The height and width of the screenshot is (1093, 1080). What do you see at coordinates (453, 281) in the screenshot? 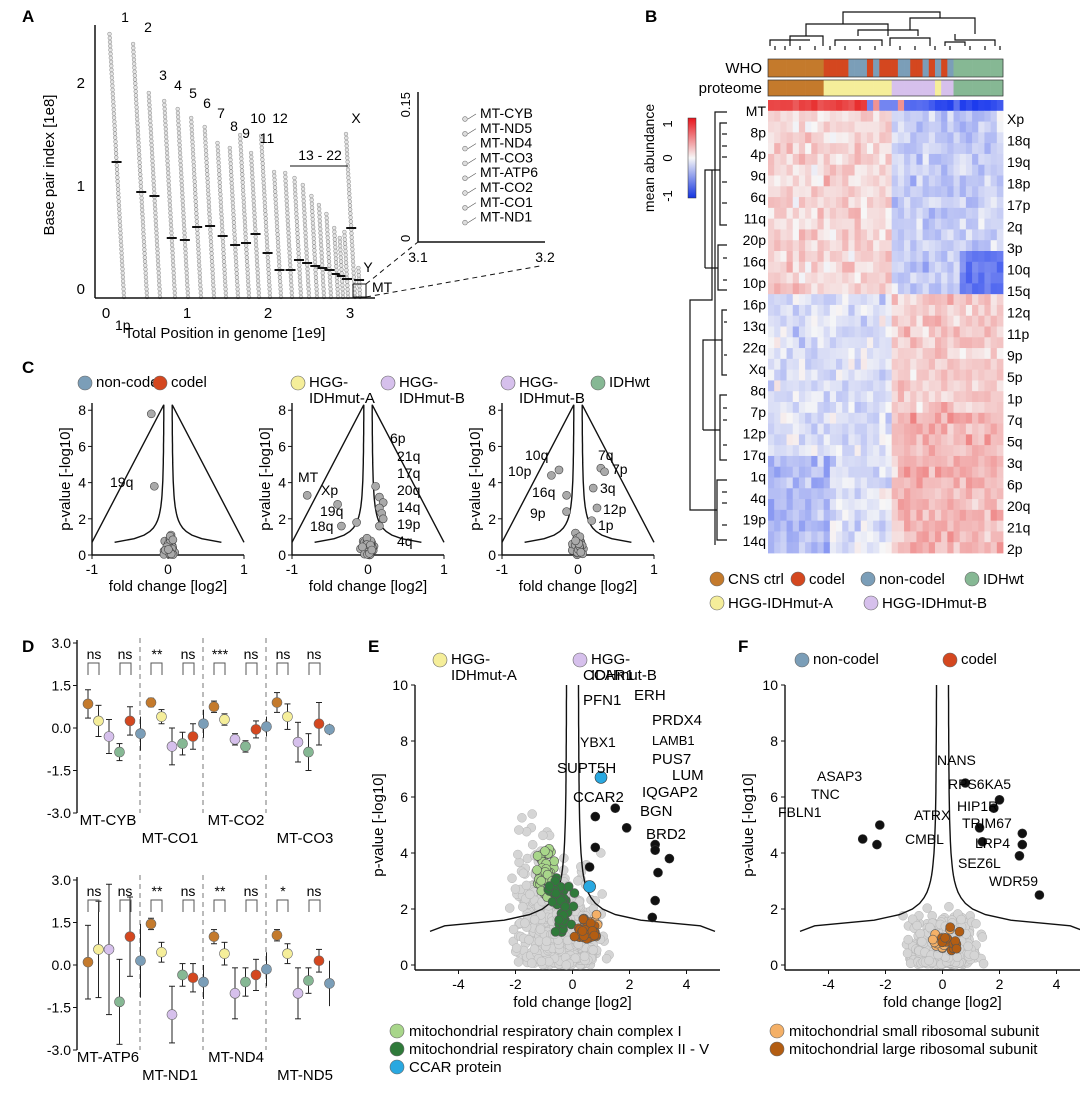
I see `zoom-line` at bounding box center [453, 281].